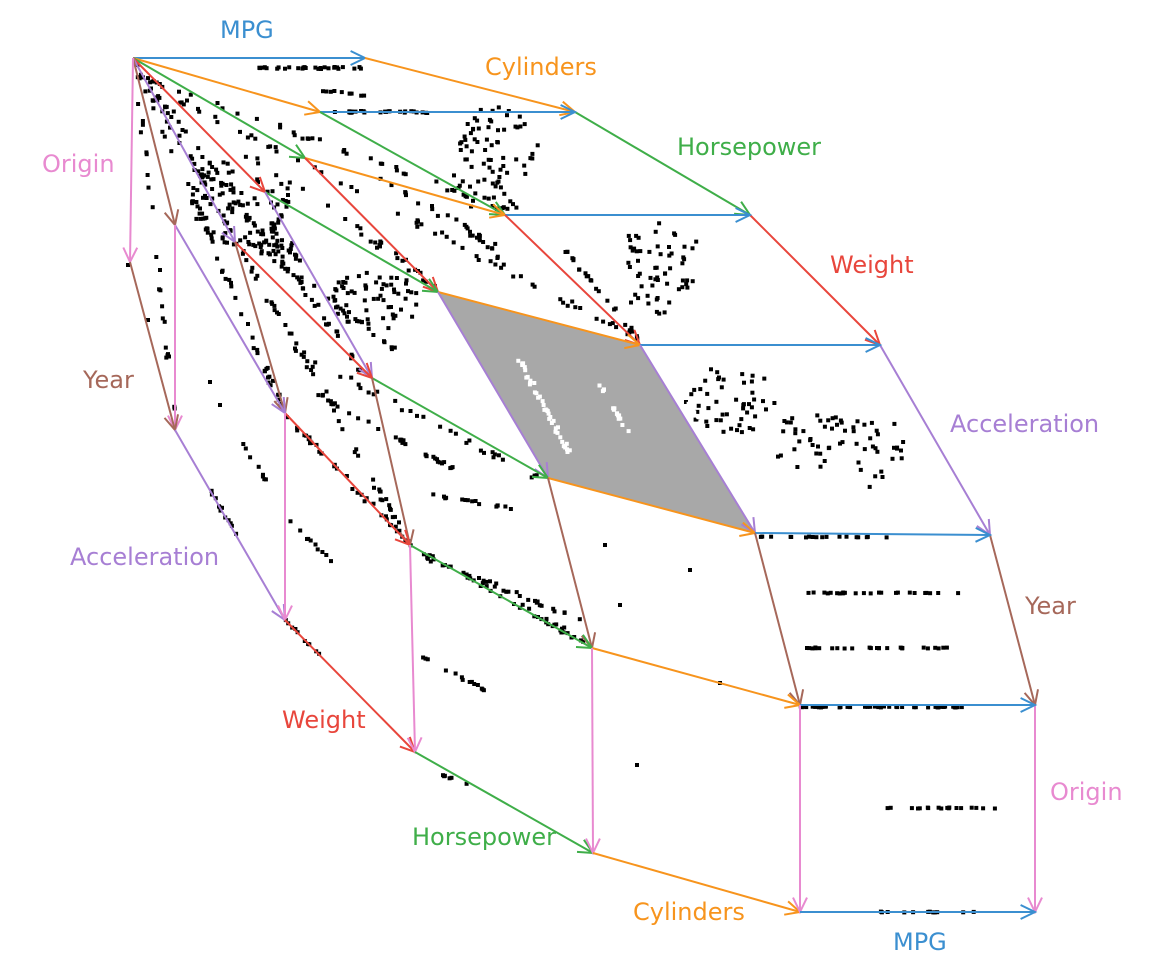 The height and width of the screenshot is (970, 1153). Describe the element at coordinates (920, 942) in the screenshot. I see `axis-label-mpg-bottom: MPG` at that location.